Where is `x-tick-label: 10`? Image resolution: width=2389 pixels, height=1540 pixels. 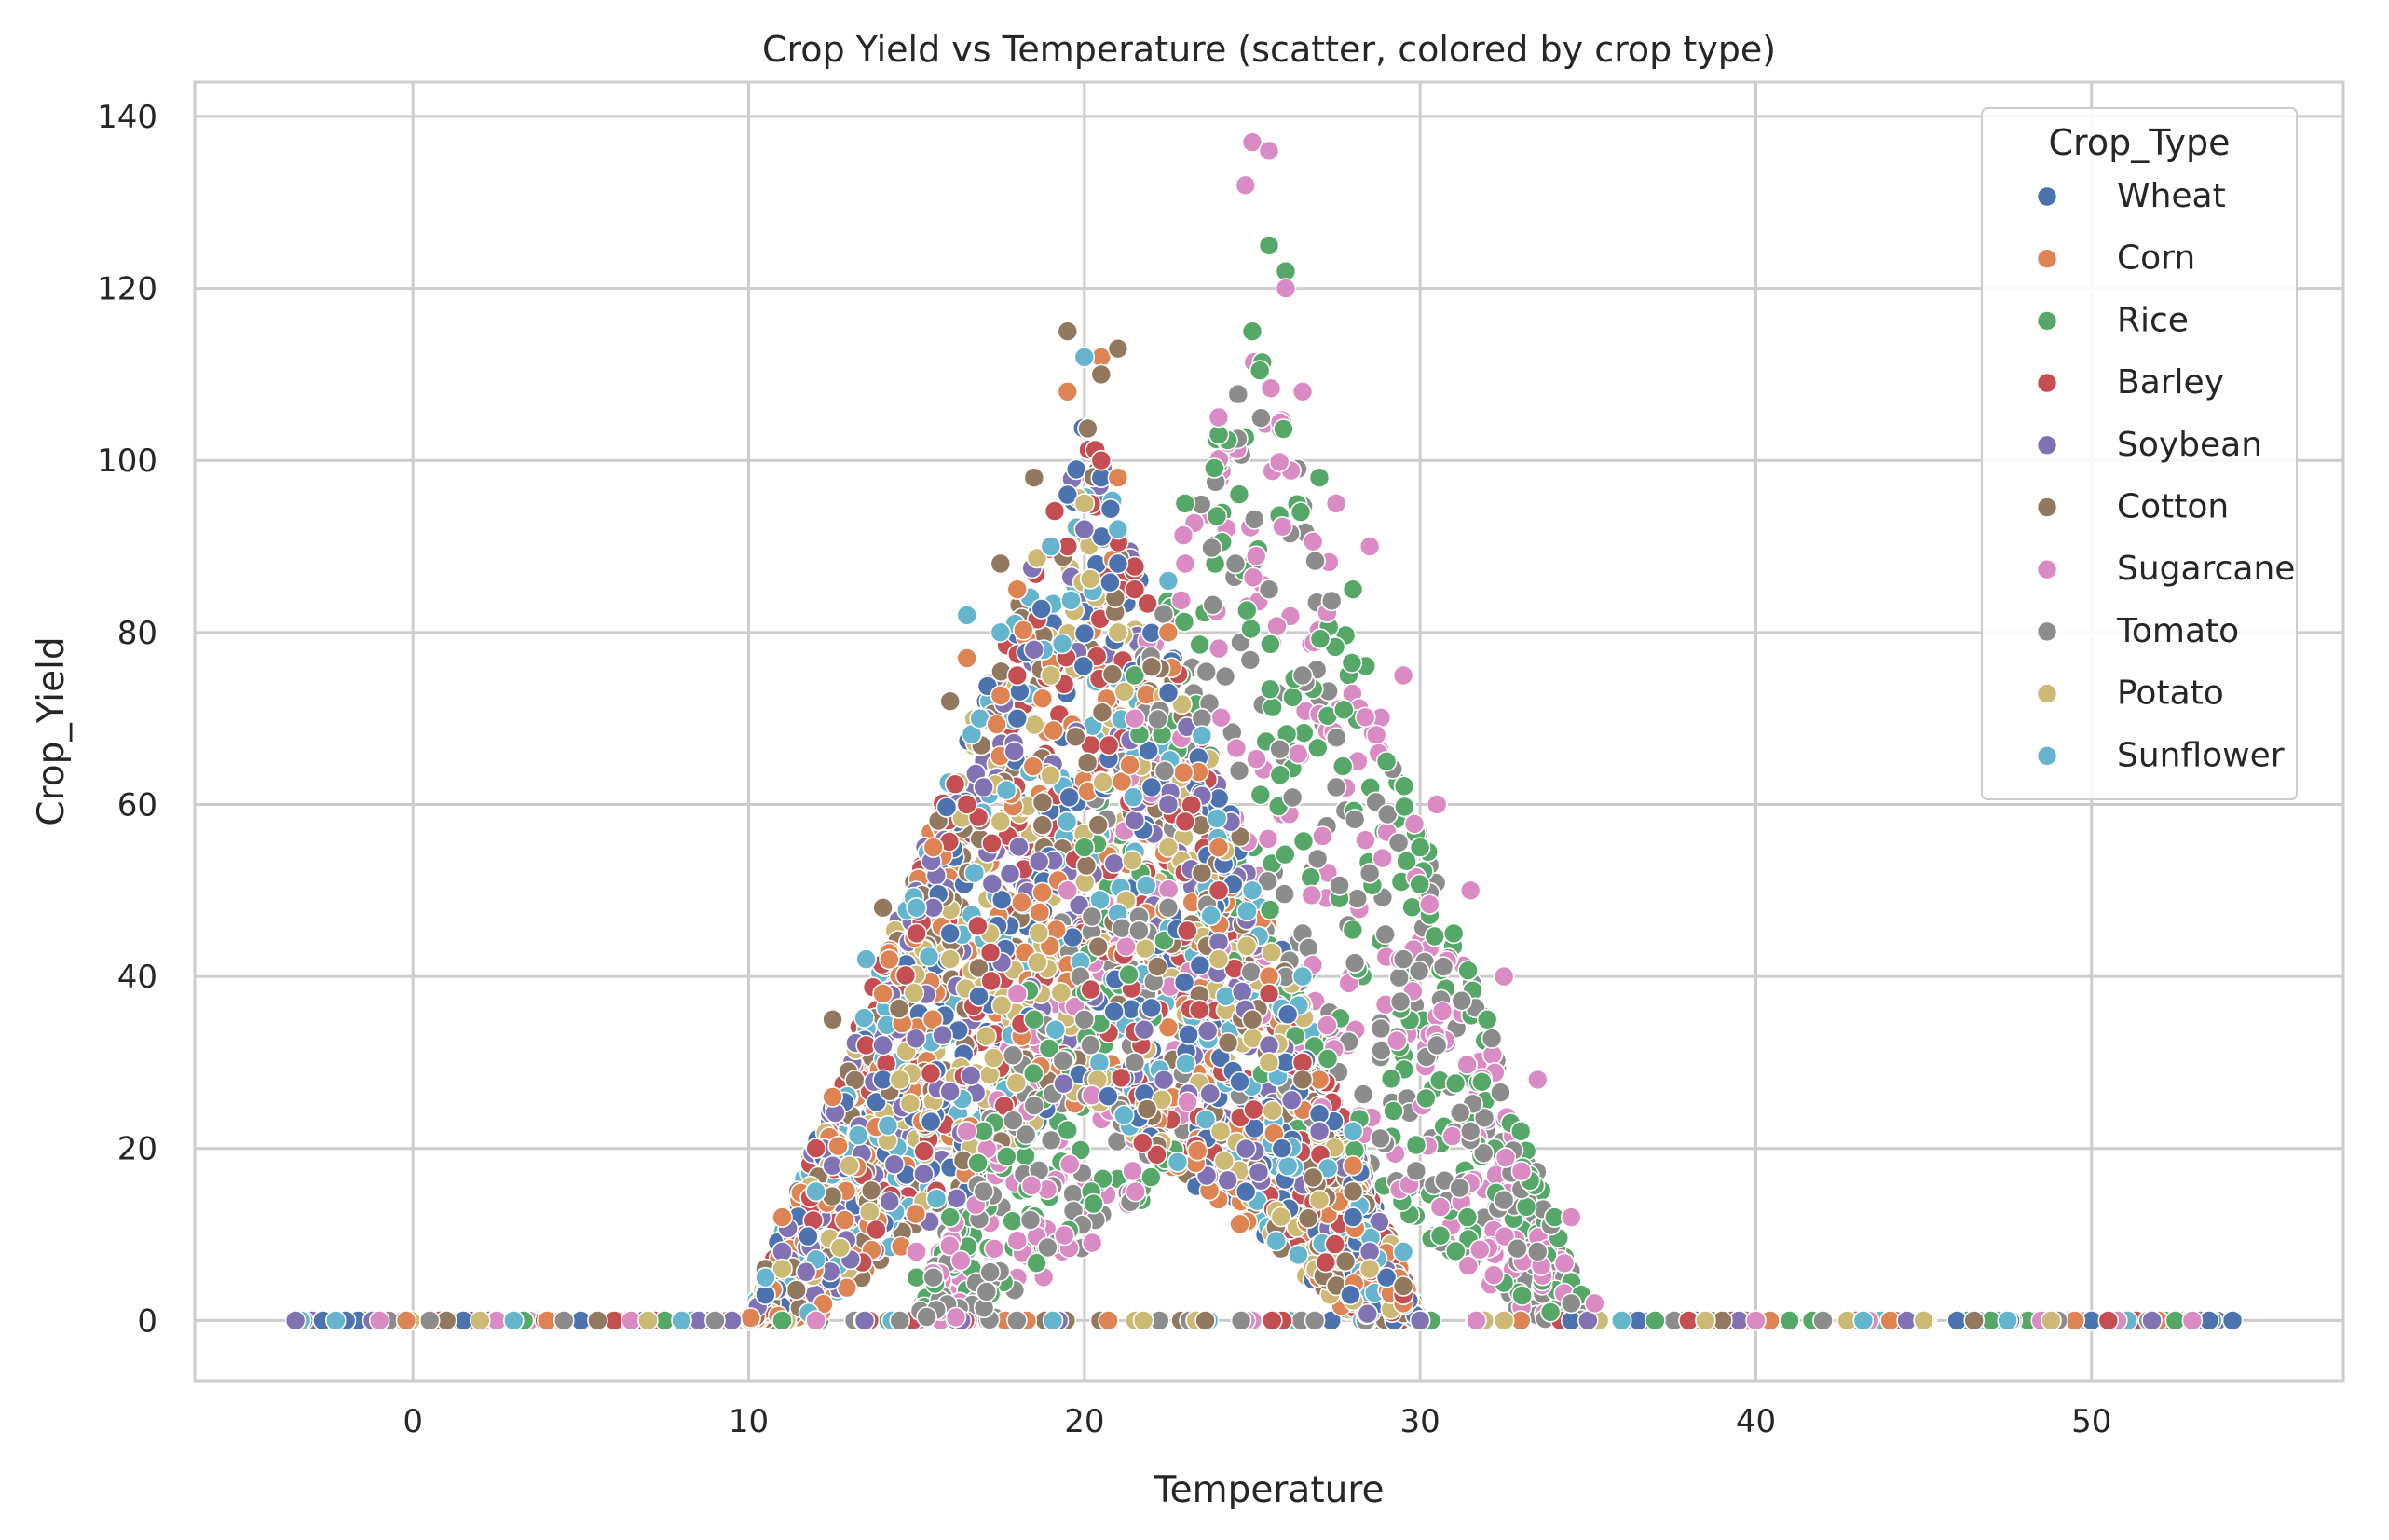
x-tick-label: 10 is located at coordinates (749, 1421).